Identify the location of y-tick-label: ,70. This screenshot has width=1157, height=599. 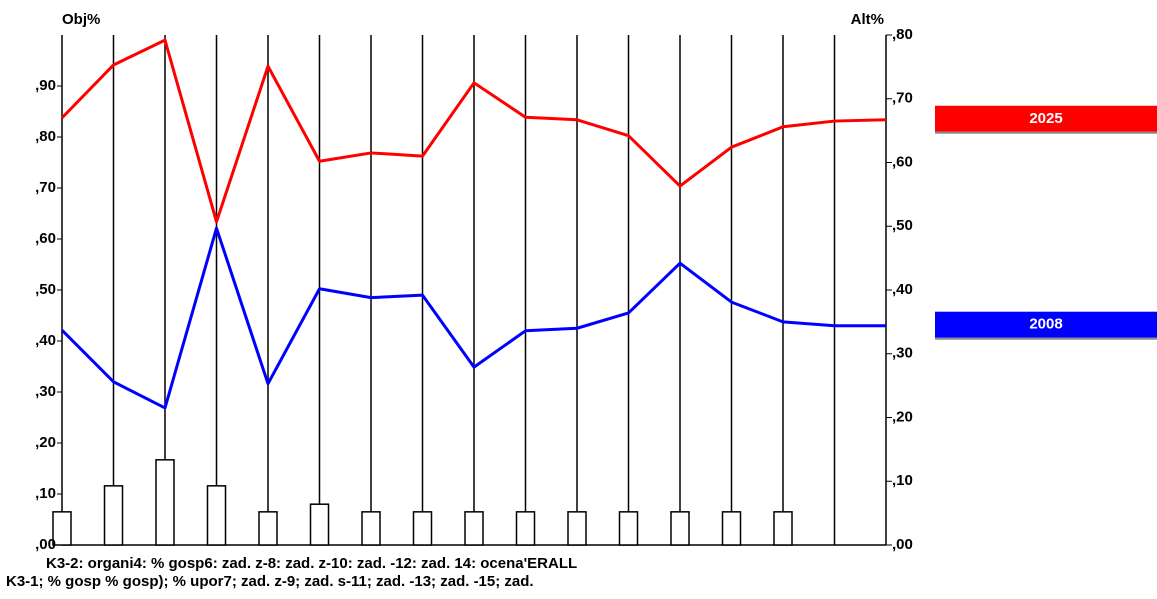
(45, 187).